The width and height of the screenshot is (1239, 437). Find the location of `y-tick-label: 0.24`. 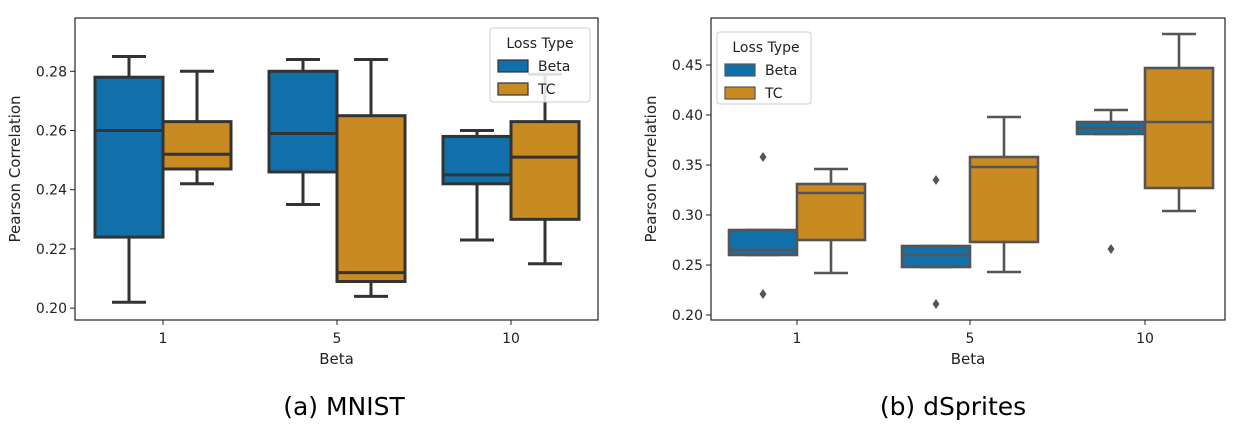

y-tick-label: 0.24 is located at coordinates (51, 191).